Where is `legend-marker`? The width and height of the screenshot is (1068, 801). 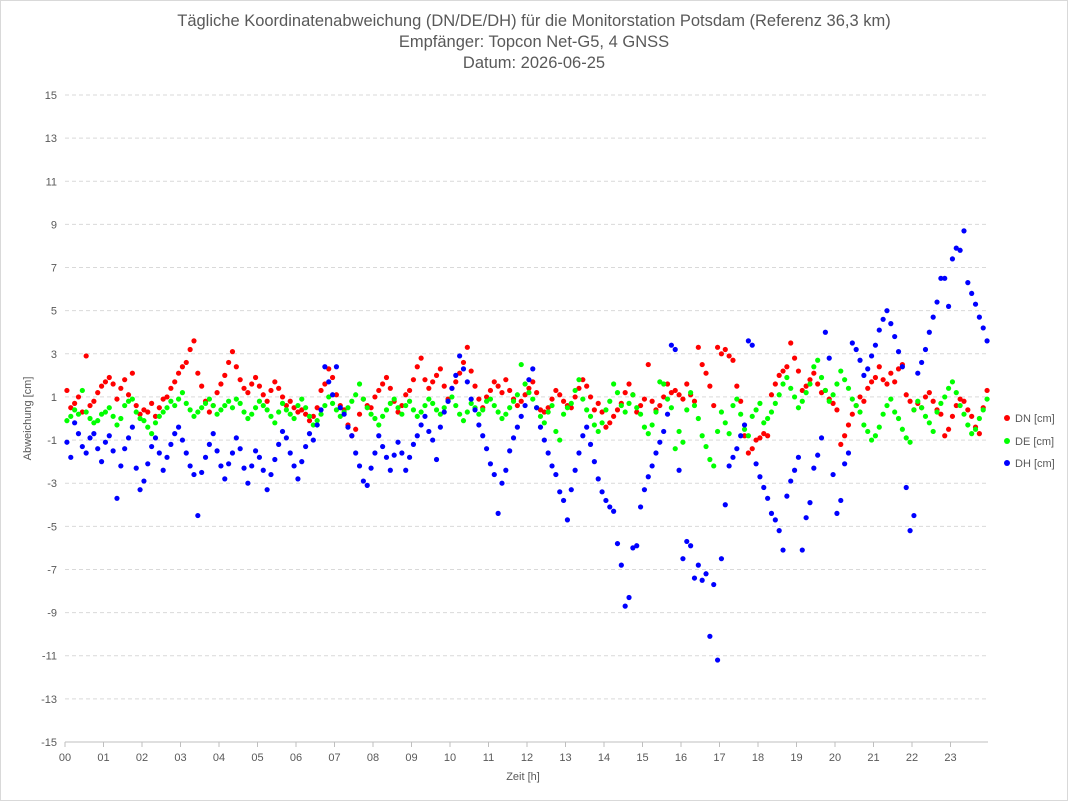
legend-marker is located at coordinates (1007, 441).